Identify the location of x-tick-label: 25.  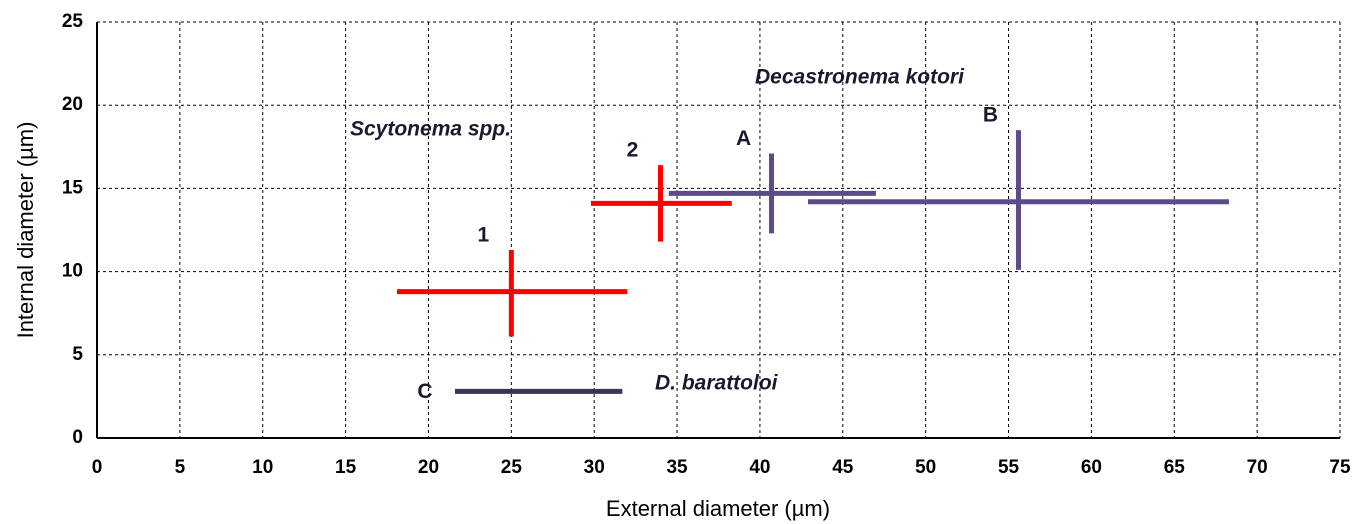
(512, 467).